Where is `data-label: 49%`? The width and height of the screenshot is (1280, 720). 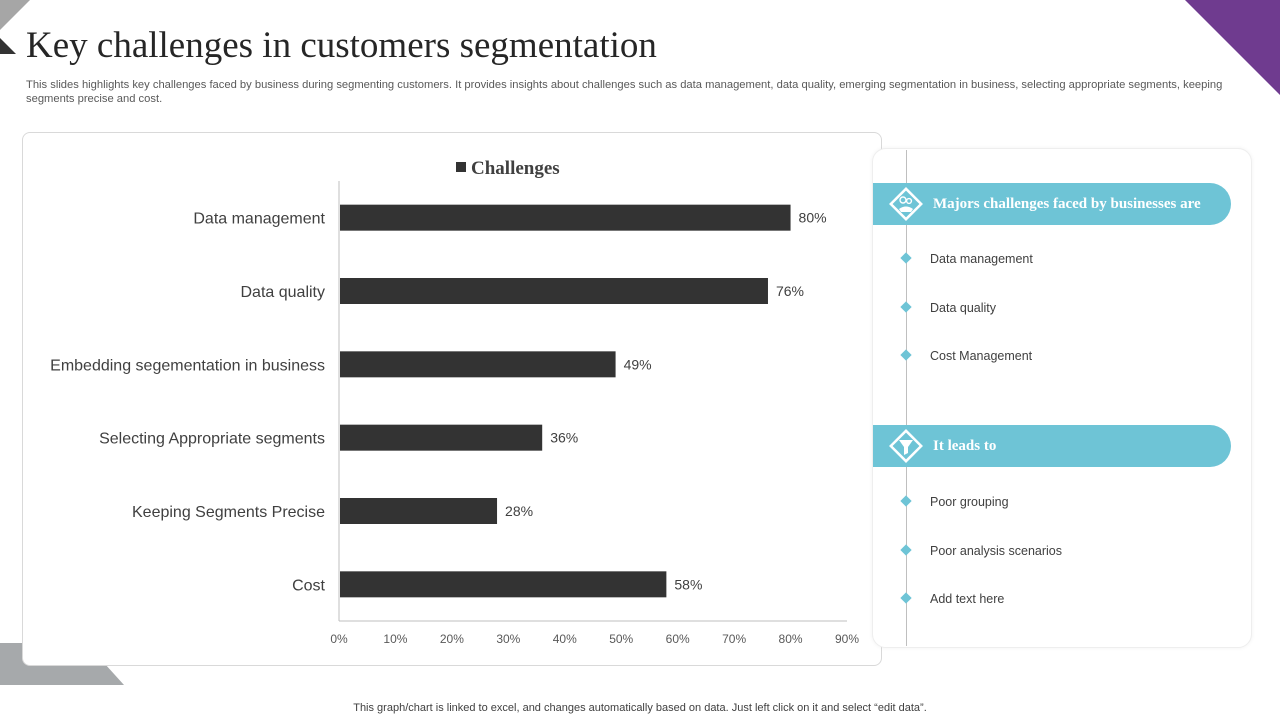
data-label: 49% is located at coordinates (638, 364).